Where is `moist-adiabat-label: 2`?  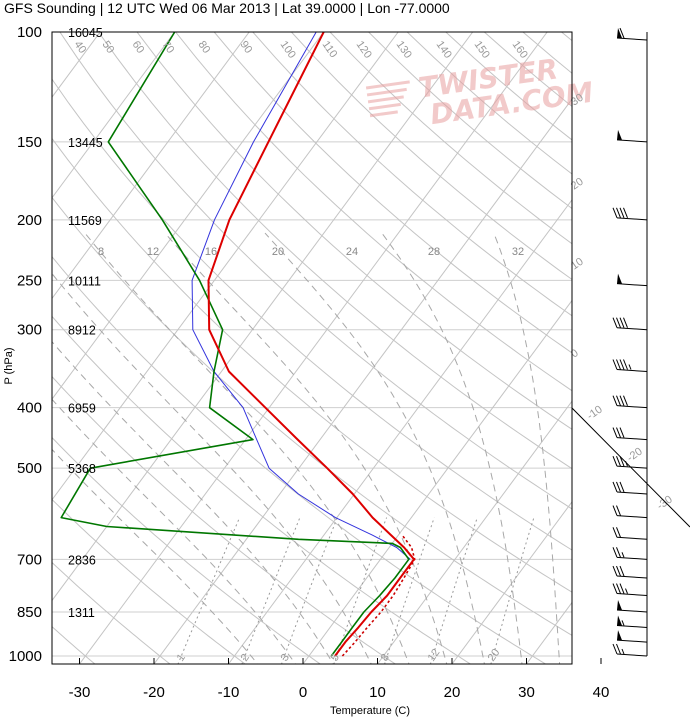 moist-adiabat-label: 2 is located at coordinates (245, 658).